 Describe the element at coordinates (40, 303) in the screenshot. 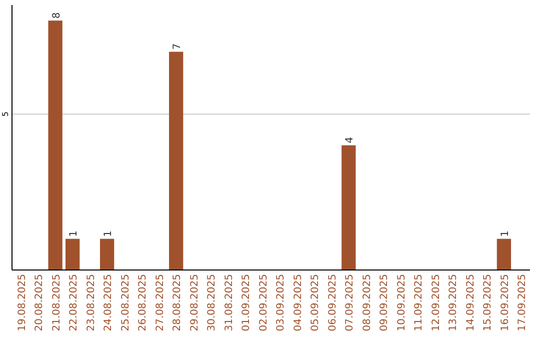

I see `x-tick-label: 20.08.2025` at that location.